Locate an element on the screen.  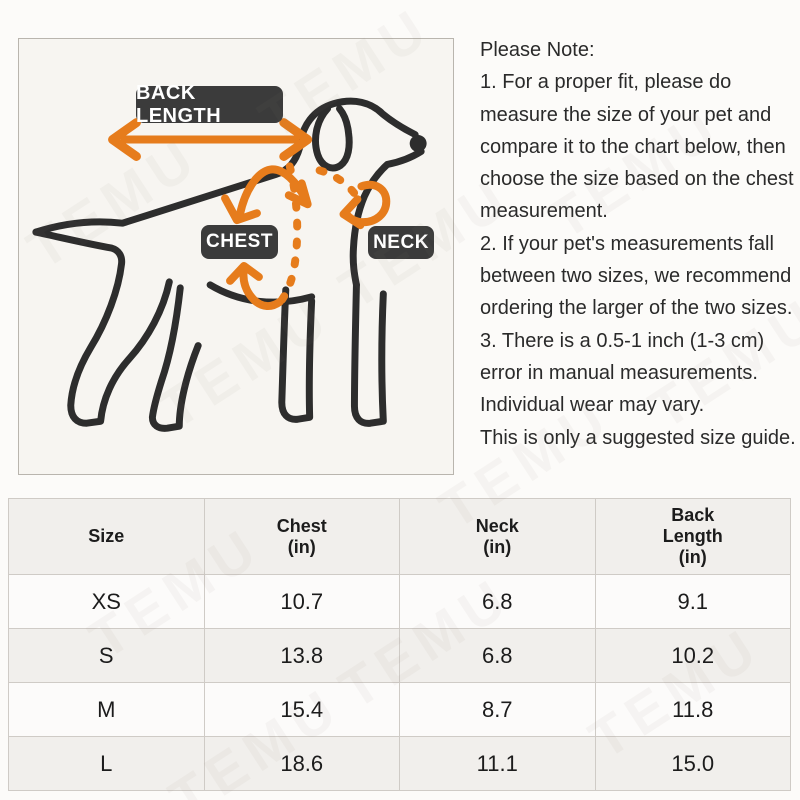
table-row: L 18.6 11.1 15.0 is located at coordinates (399, 763).